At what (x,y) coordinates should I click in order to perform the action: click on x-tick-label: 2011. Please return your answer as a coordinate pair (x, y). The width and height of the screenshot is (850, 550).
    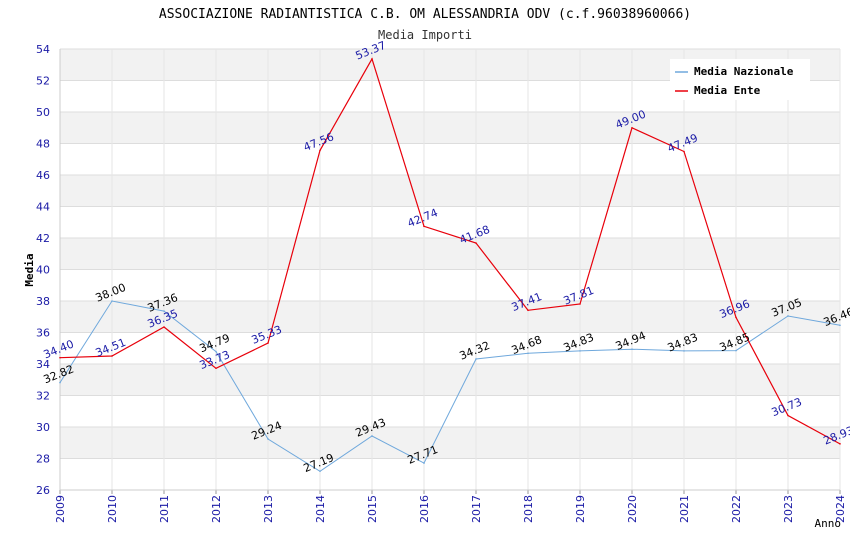
    Looking at the image, I should click on (164, 509).